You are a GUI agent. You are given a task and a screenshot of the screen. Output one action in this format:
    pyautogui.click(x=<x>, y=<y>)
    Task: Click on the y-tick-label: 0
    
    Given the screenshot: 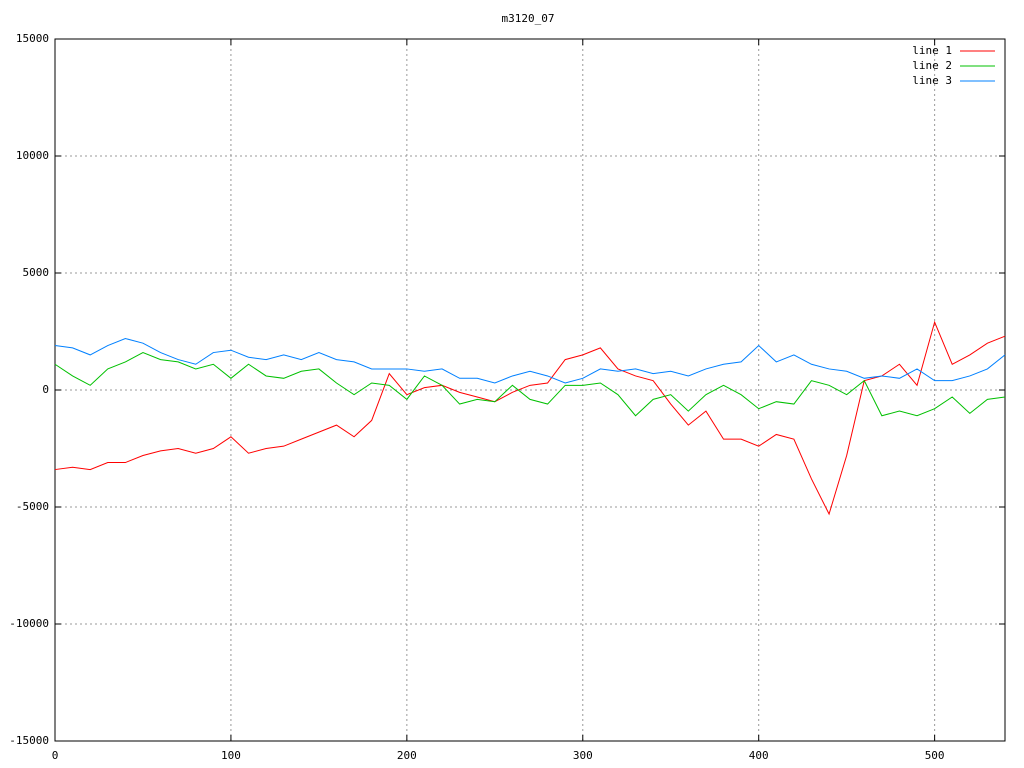 What is the action you would take?
    pyautogui.click(x=45, y=389)
    